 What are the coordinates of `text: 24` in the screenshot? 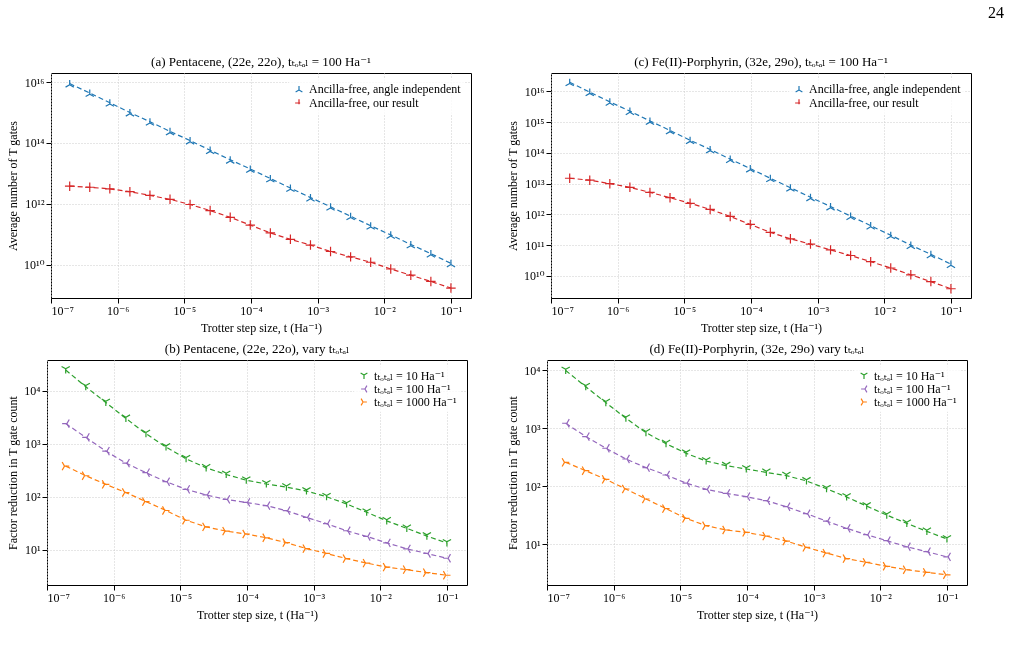 It's located at (996, 13).